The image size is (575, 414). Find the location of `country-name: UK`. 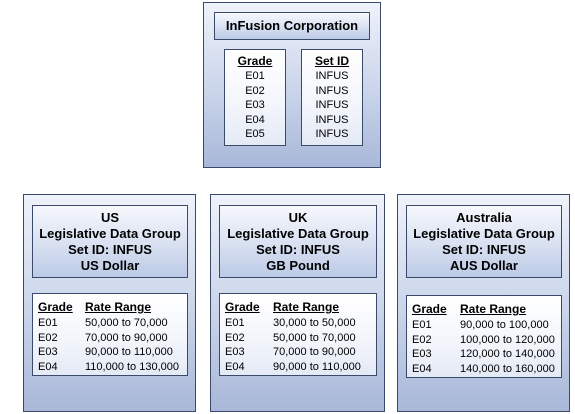

country-name: UK is located at coordinates (298, 217).